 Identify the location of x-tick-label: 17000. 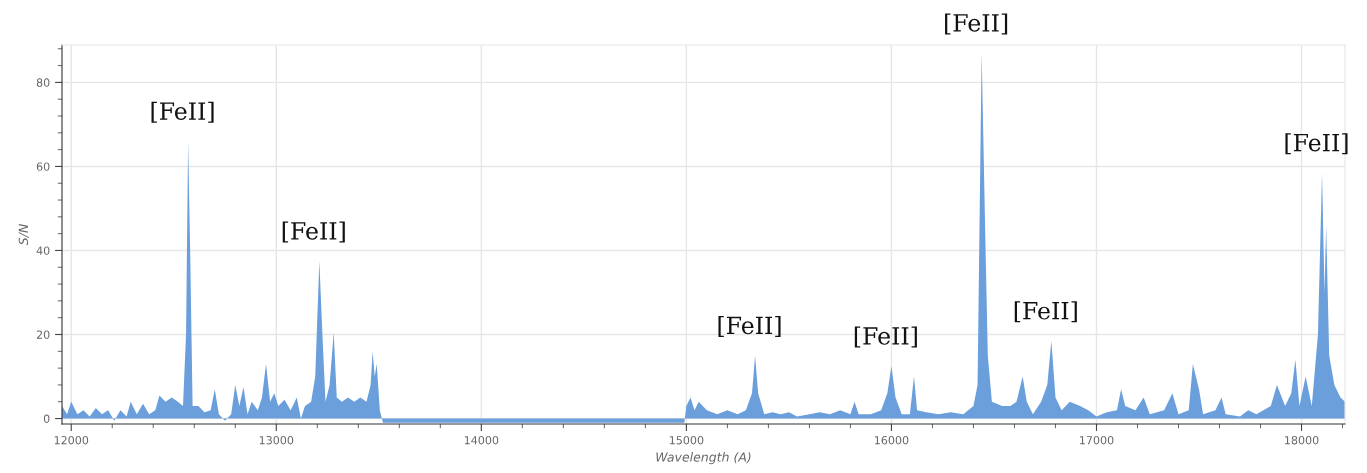
(1097, 440).